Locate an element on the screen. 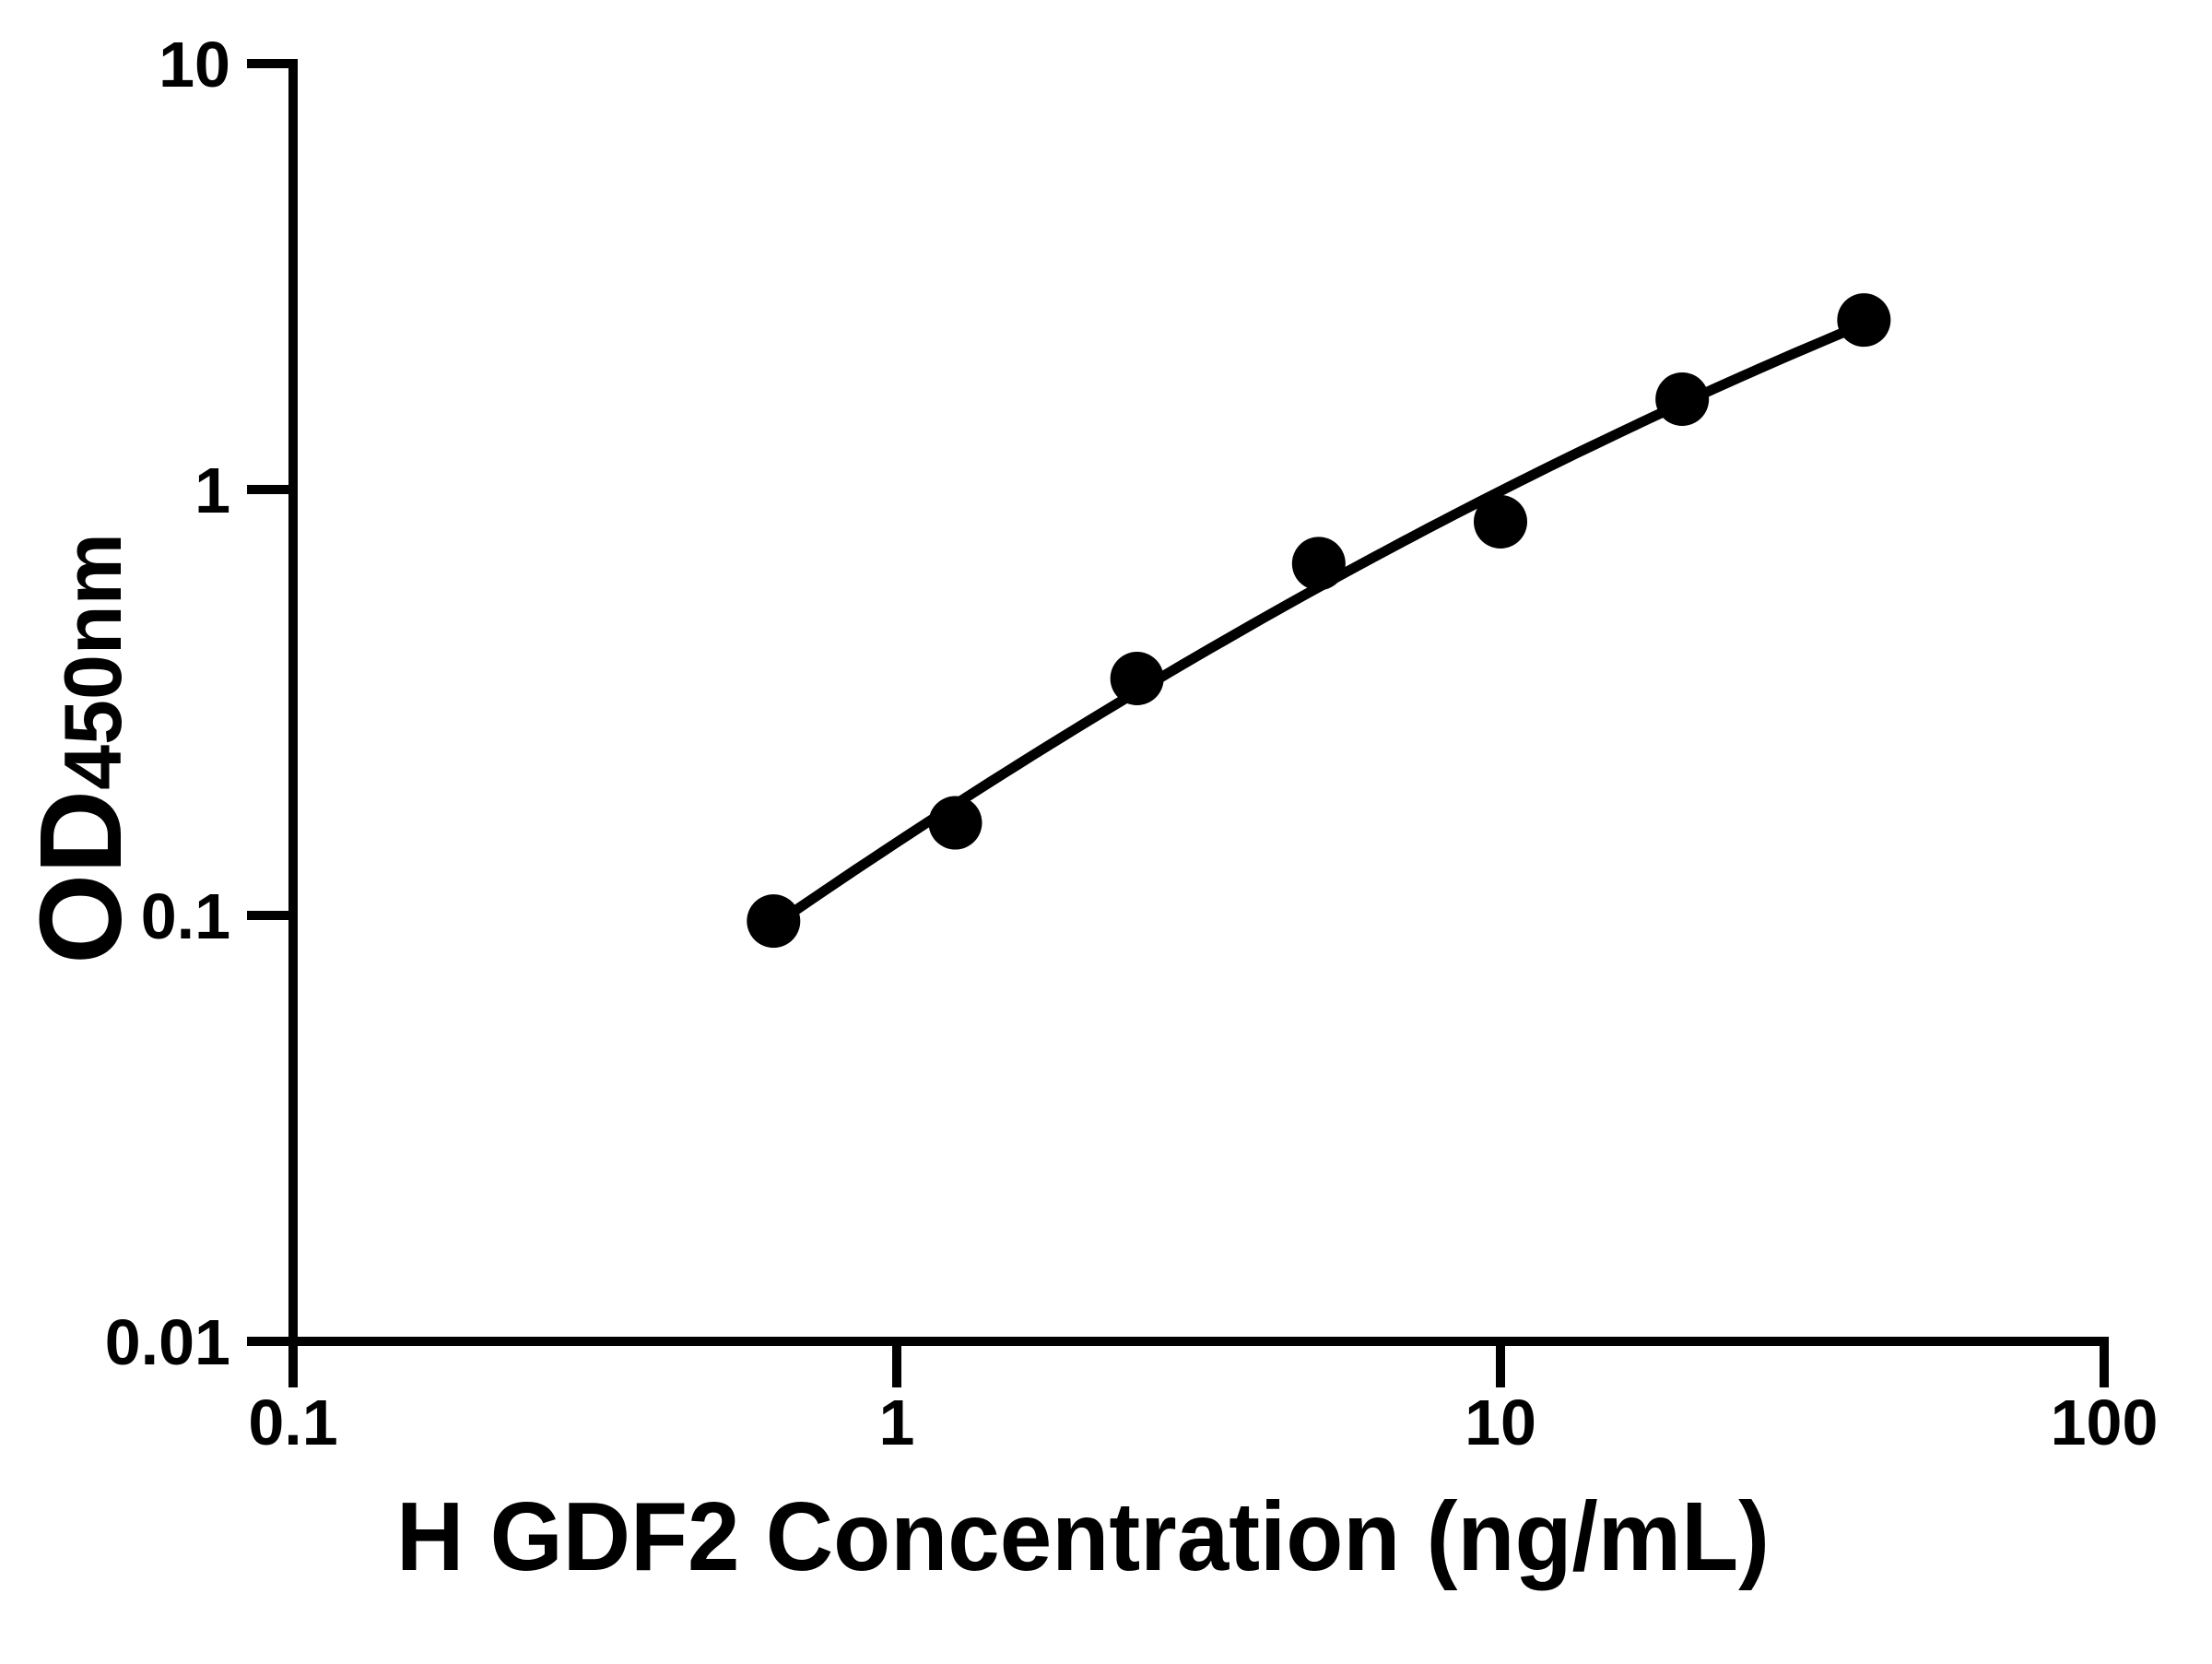 The image size is (2212, 1664). y-tick-label: 0.01 is located at coordinates (167, 1342).